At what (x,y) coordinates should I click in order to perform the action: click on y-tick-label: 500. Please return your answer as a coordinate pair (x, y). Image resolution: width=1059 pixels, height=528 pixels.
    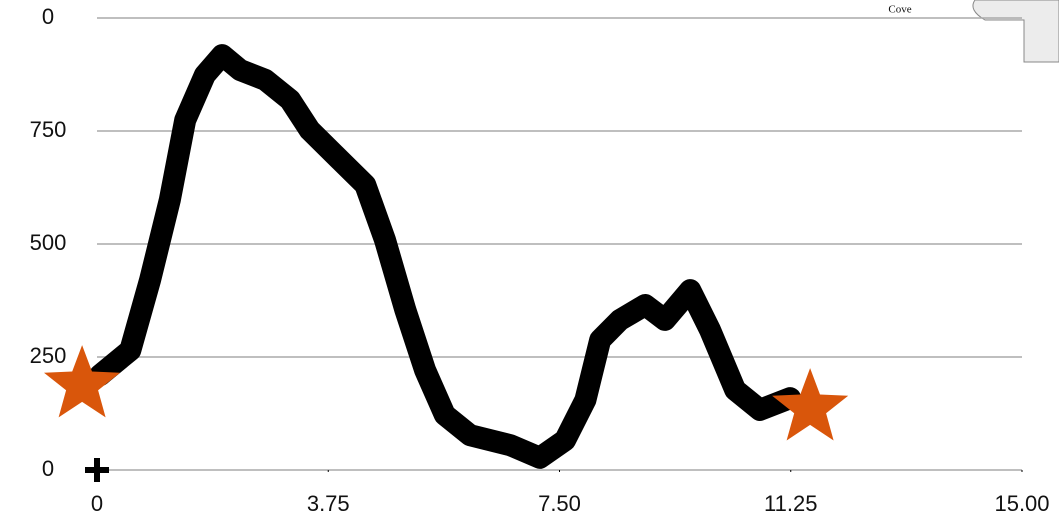
    Looking at the image, I should click on (48, 242).